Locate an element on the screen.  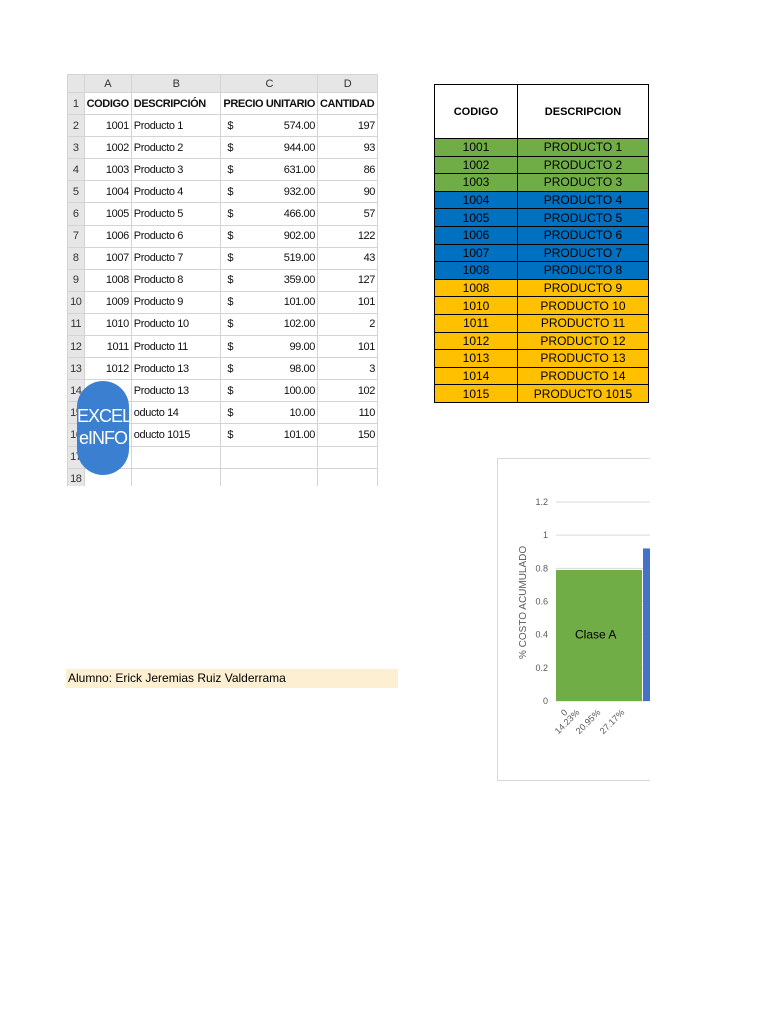
descripcion-cell: Producto 7 is located at coordinates (176, 258).